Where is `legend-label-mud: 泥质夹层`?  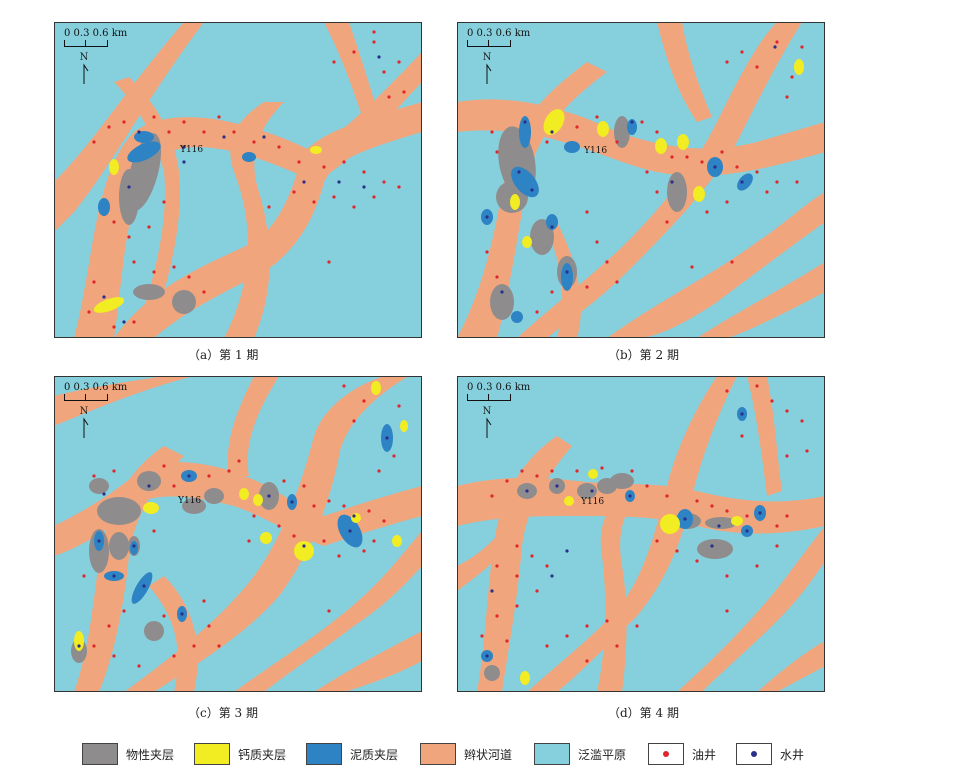
legend-label-mud: 泥质夹层 is located at coordinates (374, 754).